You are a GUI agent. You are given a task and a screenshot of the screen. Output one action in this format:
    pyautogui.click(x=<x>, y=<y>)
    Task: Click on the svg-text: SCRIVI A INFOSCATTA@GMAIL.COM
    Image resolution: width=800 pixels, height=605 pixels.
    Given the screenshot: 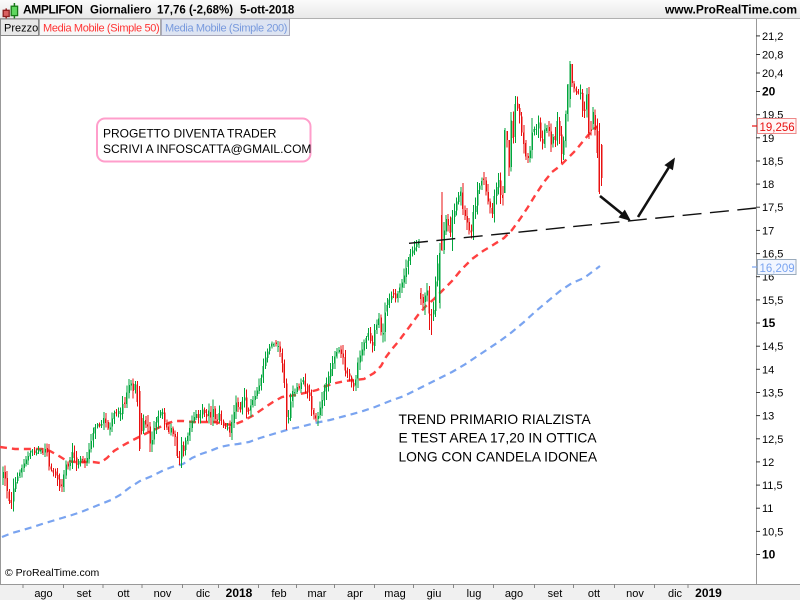 What is the action you would take?
    pyautogui.click(x=207, y=149)
    